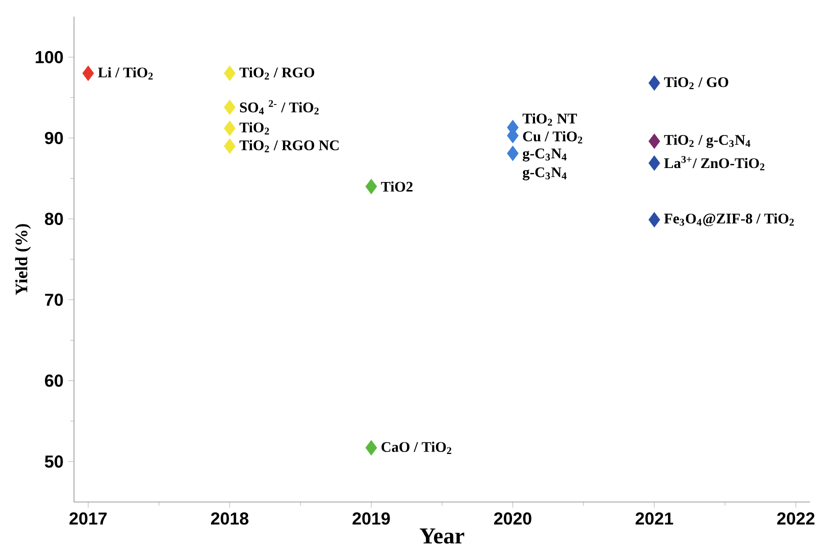 Image resolution: width=835 pixels, height=558 pixels. What do you see at coordinates (552, 137) in the screenshot?
I see `annotation: Cu / TiO$_{2}$` at bounding box center [552, 137].